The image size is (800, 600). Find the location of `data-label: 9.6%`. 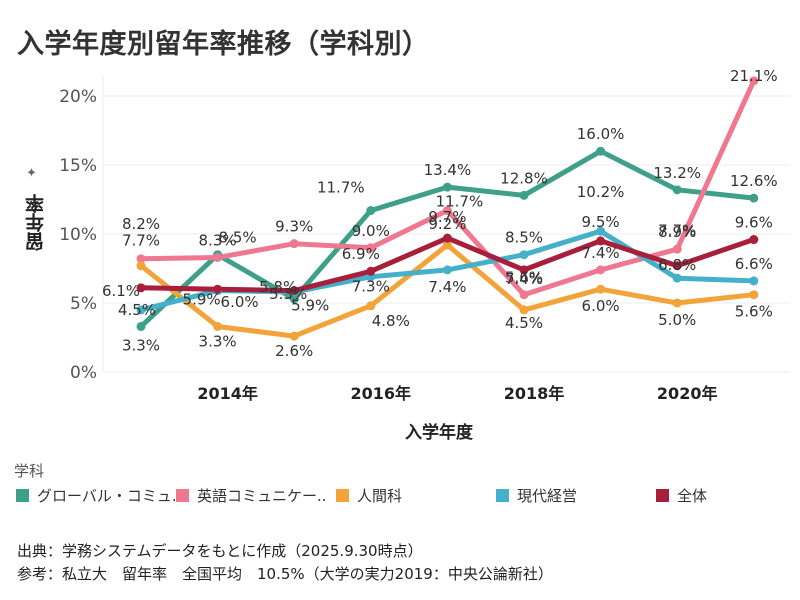

data-label: 9.6% is located at coordinates (754, 223).